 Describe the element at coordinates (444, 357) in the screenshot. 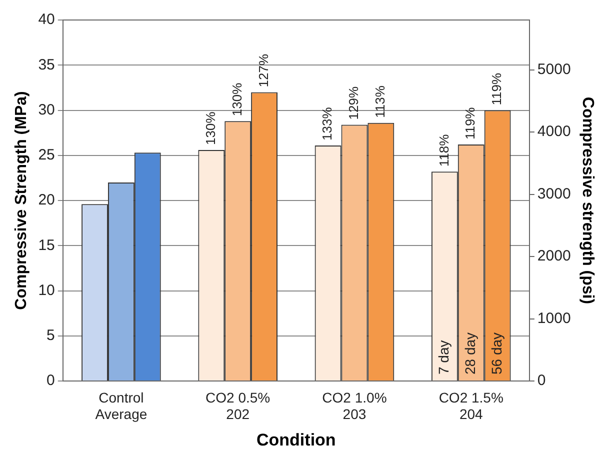

I see `series-label: 7 day` at that location.